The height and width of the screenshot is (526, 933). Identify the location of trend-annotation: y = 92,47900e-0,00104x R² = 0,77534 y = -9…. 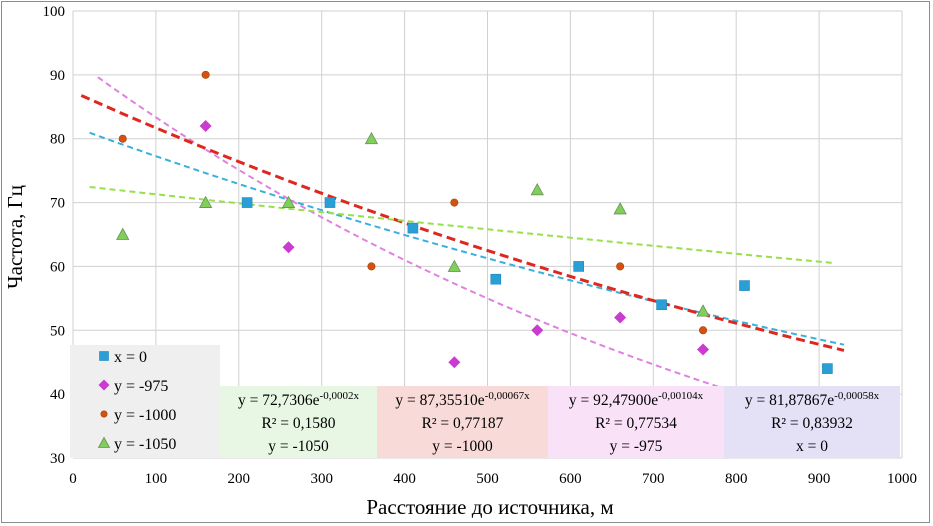
(636, 422).